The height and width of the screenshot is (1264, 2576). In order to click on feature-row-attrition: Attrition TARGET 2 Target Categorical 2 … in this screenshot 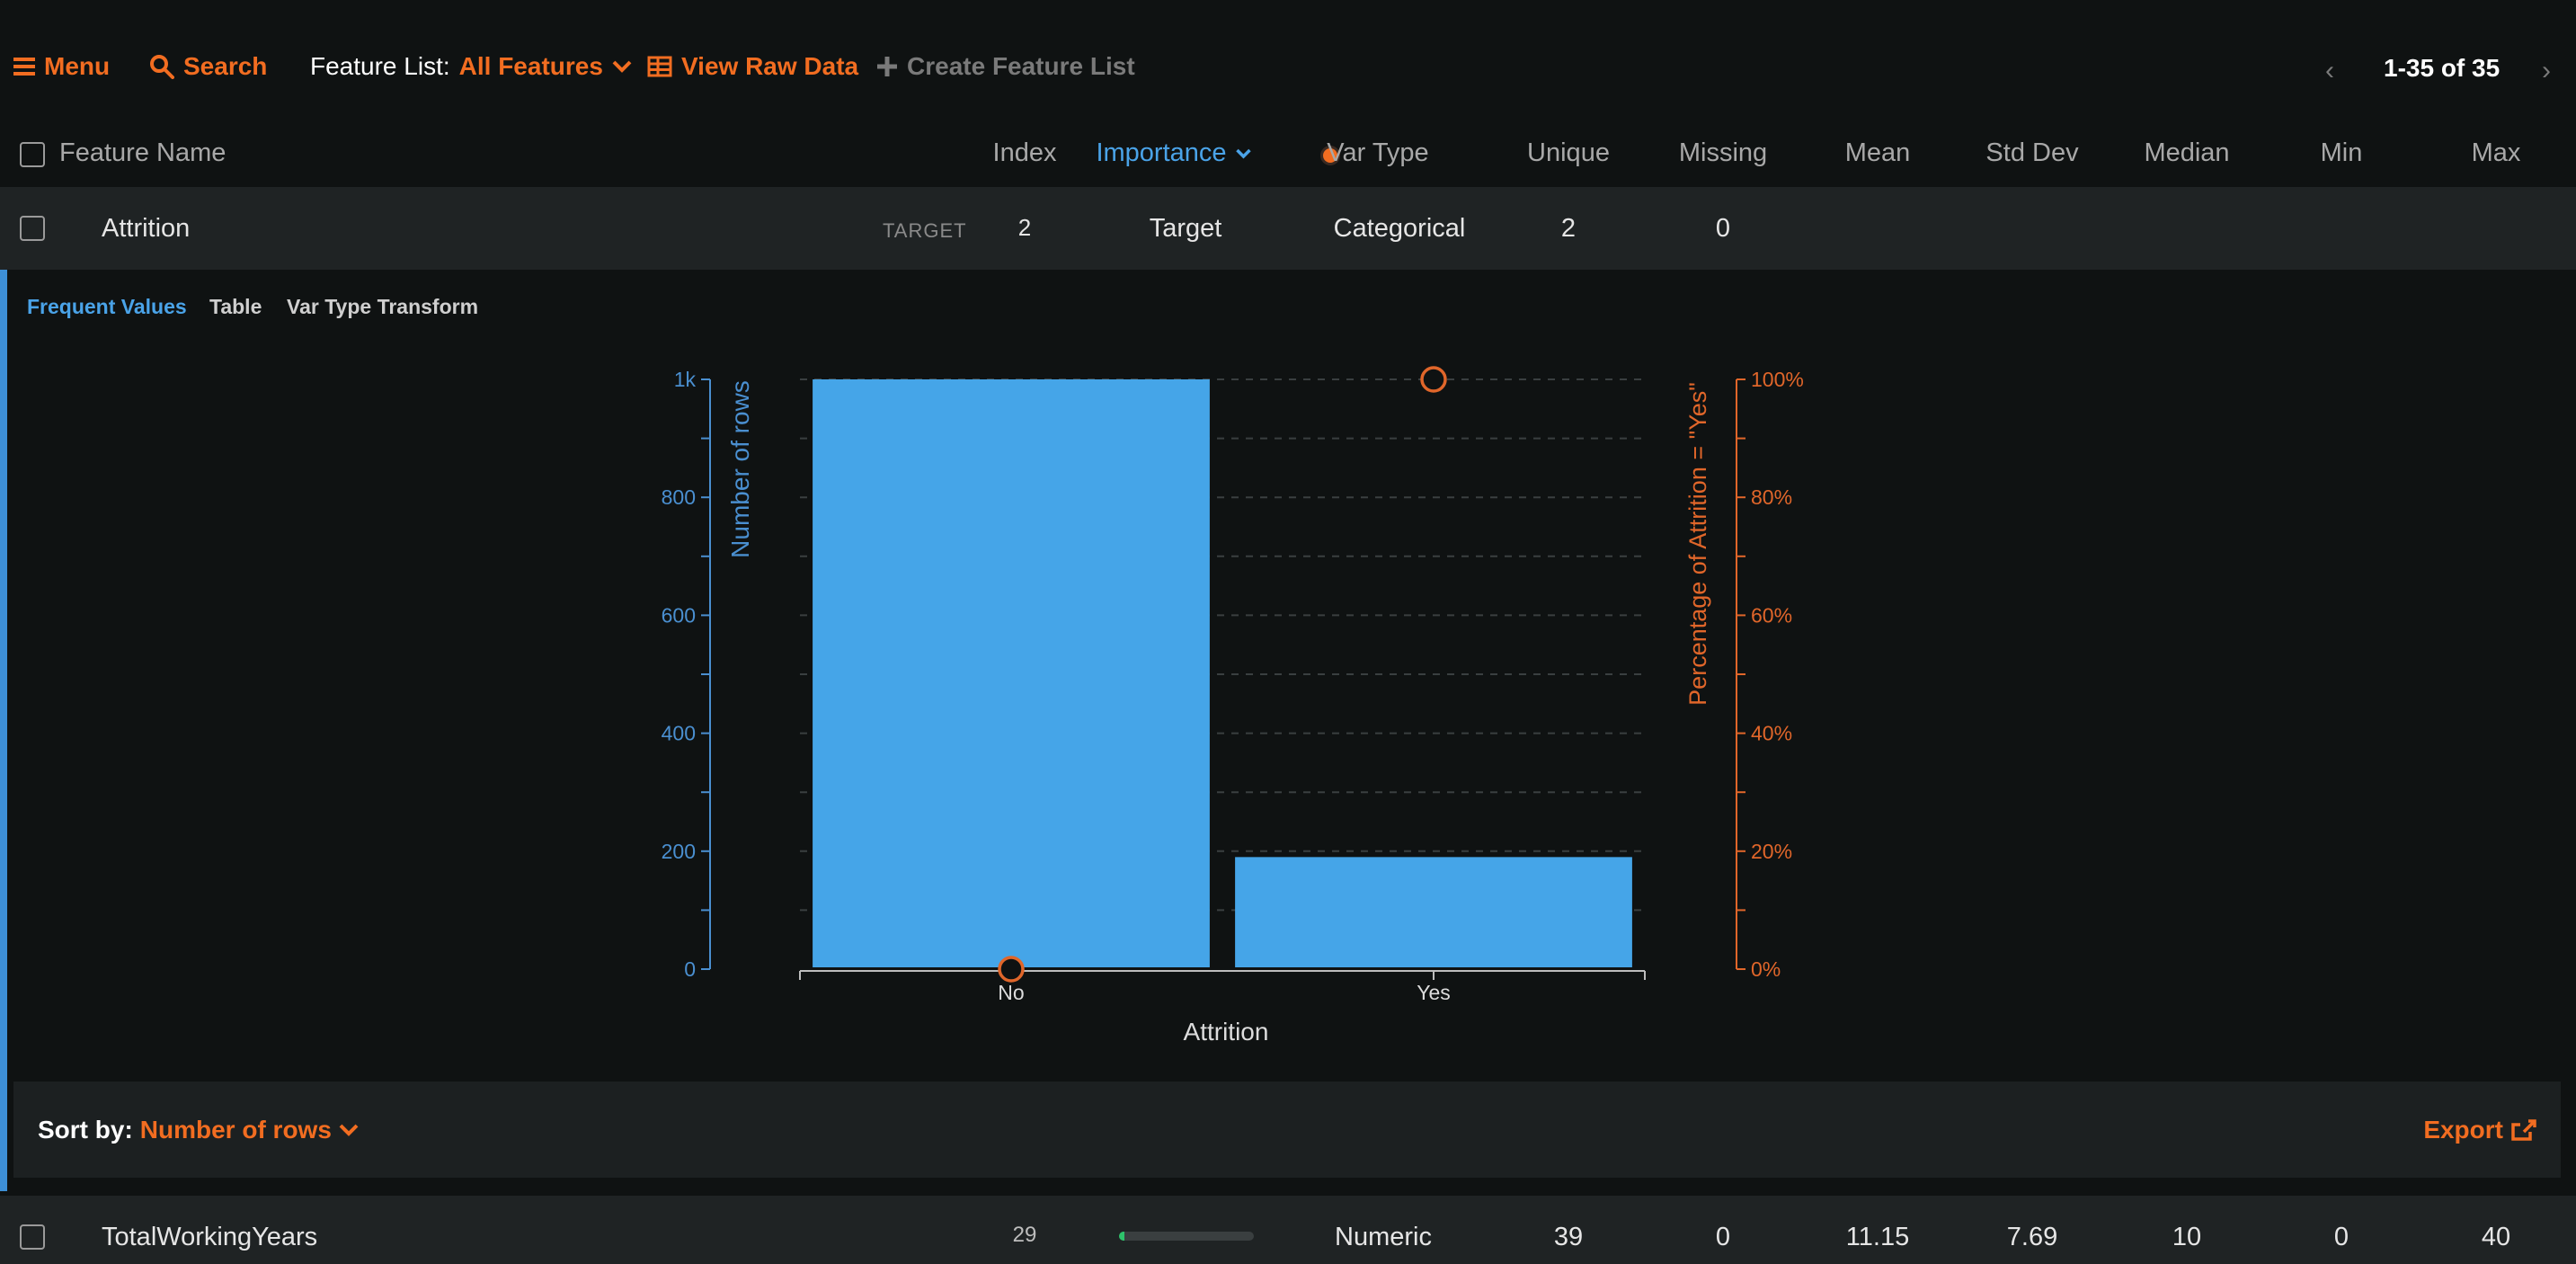, I will do `click(1288, 229)`.